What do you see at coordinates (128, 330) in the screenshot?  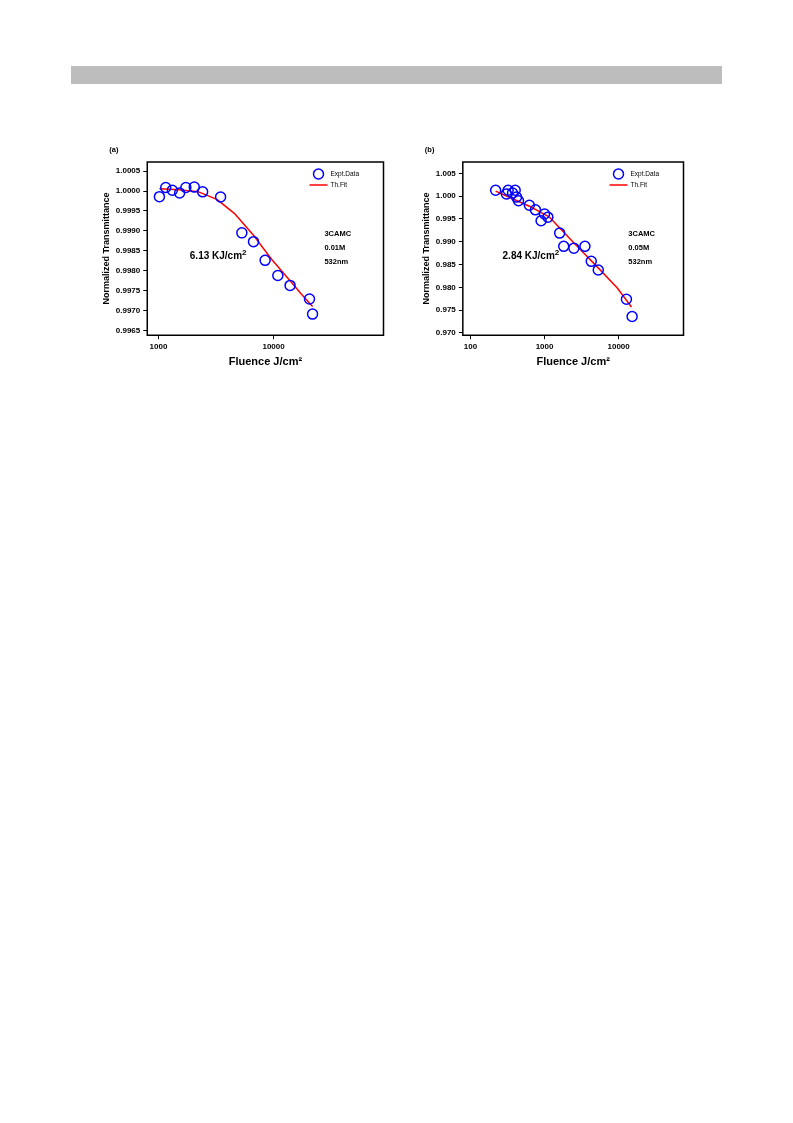 I see `y-tick-label: 0.9965` at bounding box center [128, 330].